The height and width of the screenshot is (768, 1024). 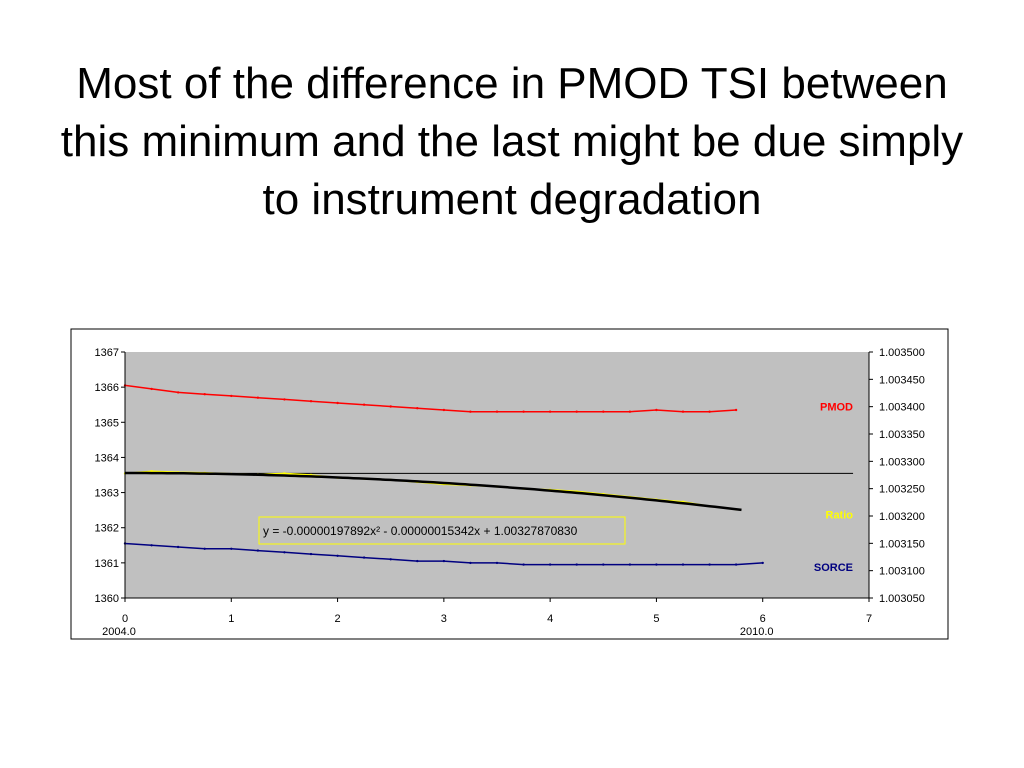 I want to click on x-tick-label: 5, so click(x=656, y=619).